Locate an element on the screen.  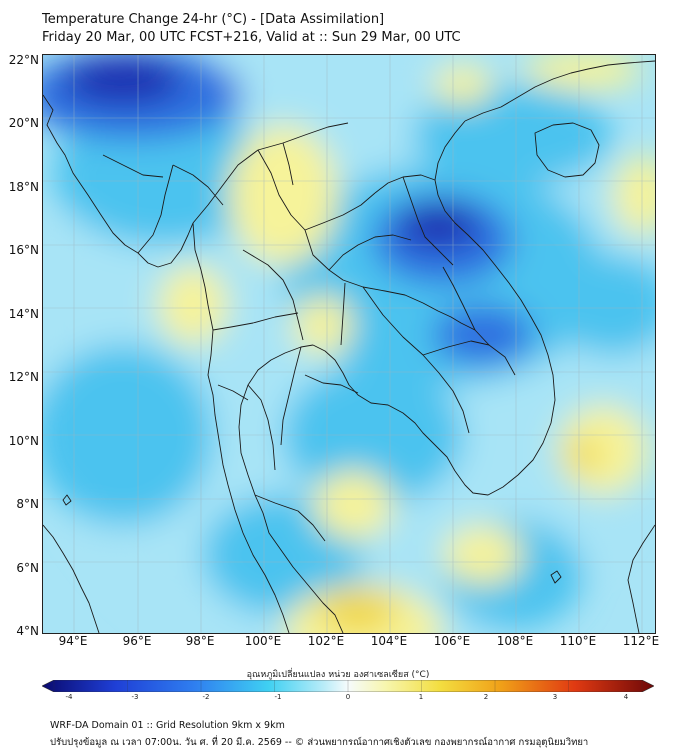
lon-tick-100: 100°E is located at coordinates (263, 641).